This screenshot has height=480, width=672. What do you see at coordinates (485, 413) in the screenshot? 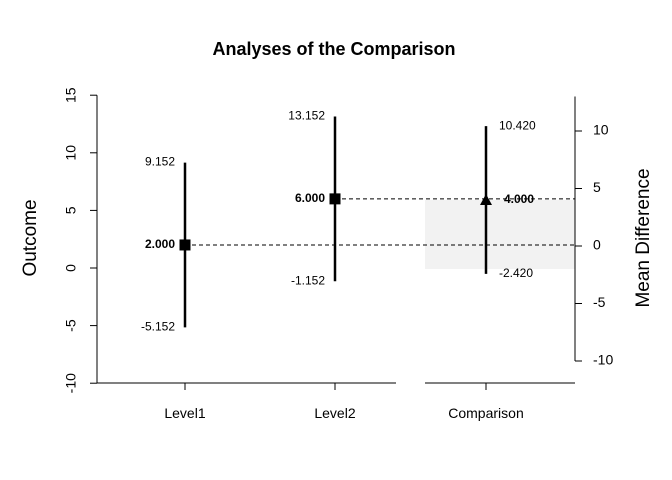
I see `x-category-label: Comparison` at bounding box center [485, 413].